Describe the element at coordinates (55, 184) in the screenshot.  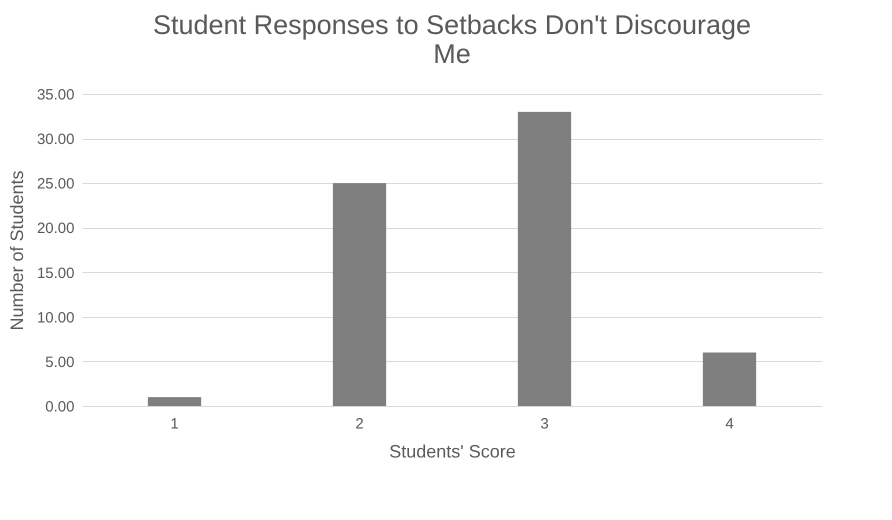
I see `y-tick-label: 25.00` at that location.